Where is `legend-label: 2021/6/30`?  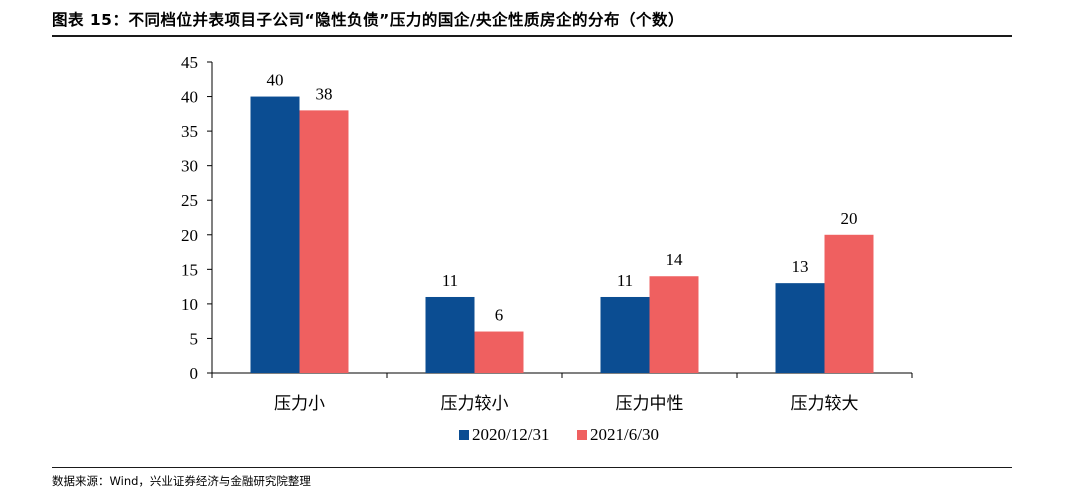
legend-label: 2021/6/30 is located at coordinates (624, 434).